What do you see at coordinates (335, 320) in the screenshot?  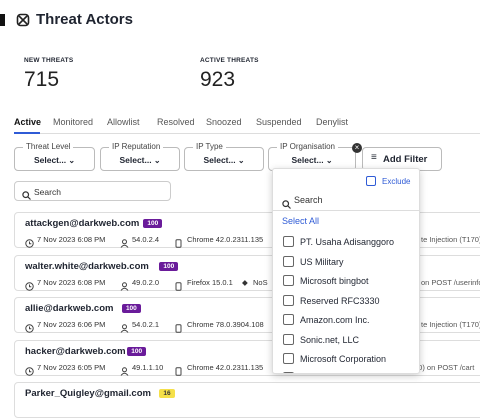 I see `option-label: Amazon.com Inc.` at bounding box center [335, 320].